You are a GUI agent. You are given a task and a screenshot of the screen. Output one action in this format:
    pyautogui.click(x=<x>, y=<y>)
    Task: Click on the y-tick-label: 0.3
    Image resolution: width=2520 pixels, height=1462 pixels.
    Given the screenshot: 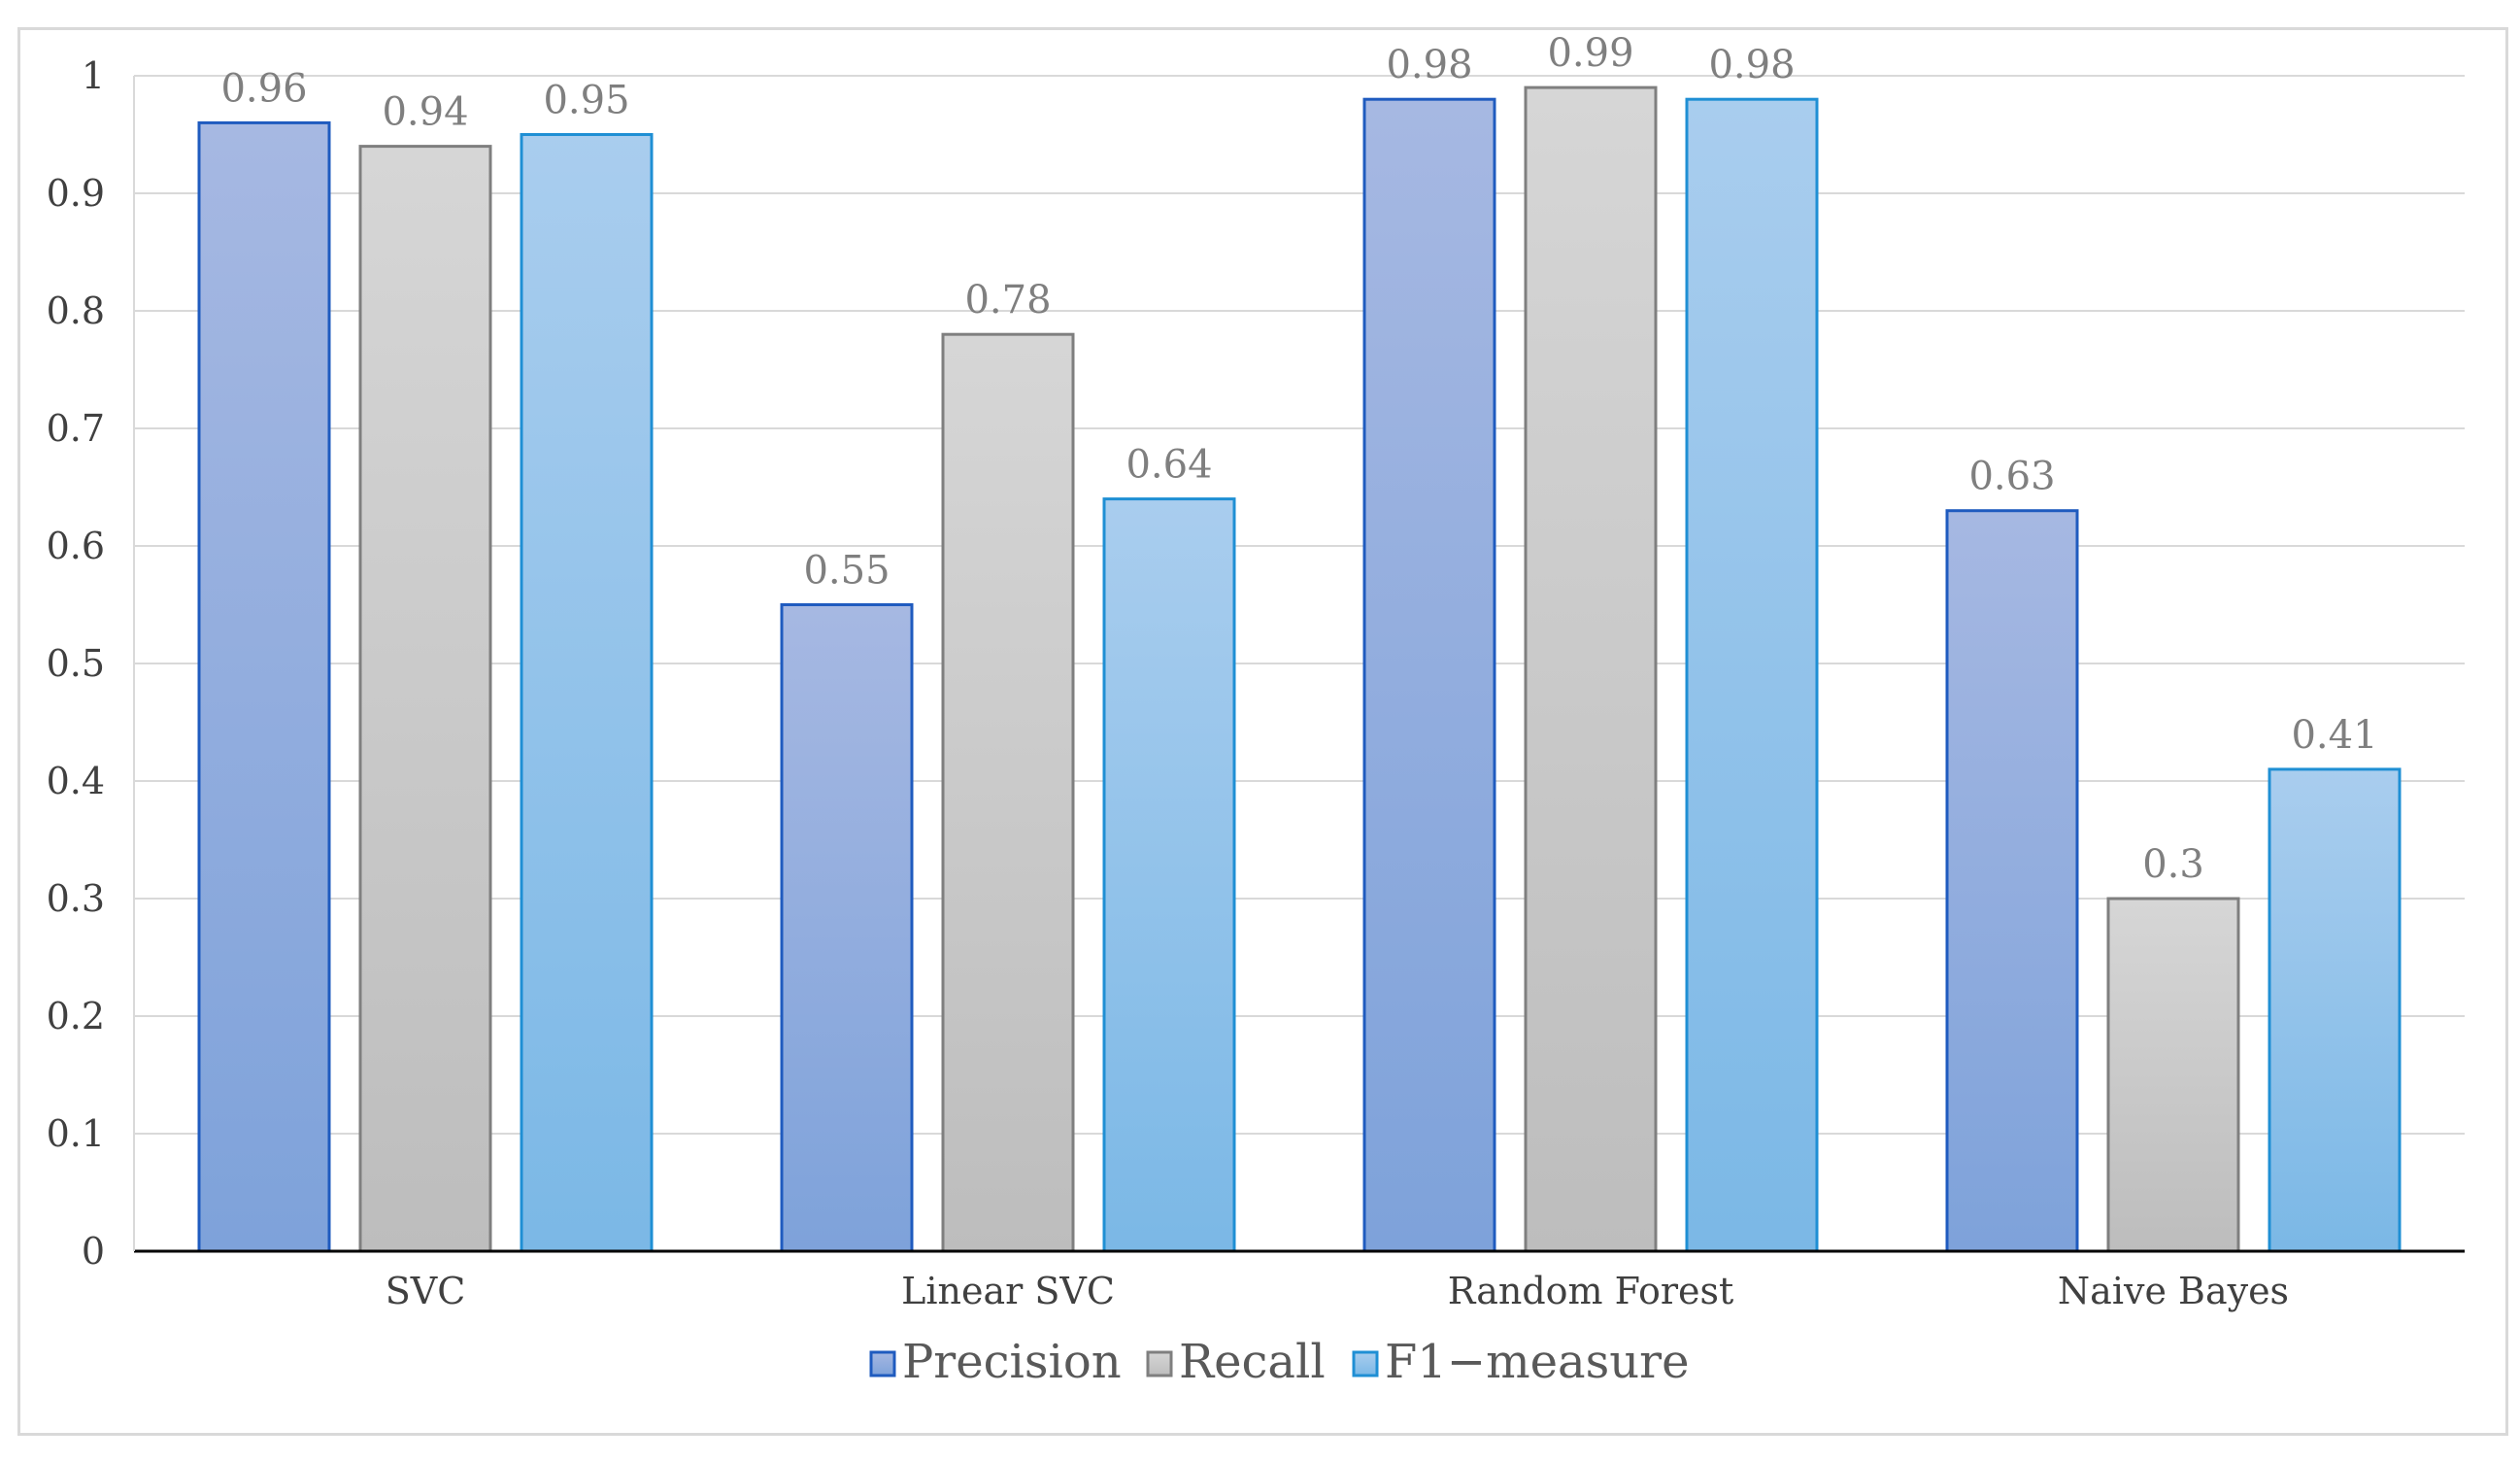 What is the action you would take?
    pyautogui.click(x=76, y=898)
    